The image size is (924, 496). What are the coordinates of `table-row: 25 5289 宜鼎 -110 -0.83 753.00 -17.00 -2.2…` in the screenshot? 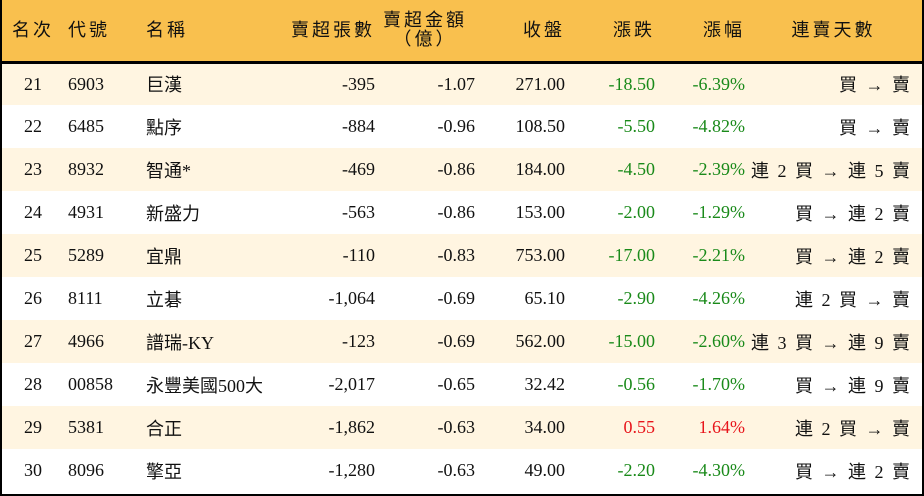 It's located at (462, 255).